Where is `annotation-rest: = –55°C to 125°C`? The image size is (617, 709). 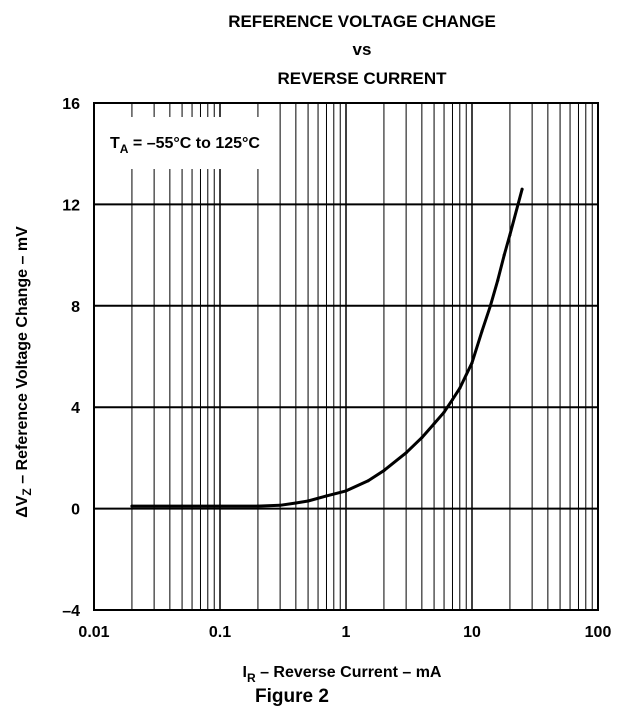 annotation-rest: = –55°C to 125°C is located at coordinates (194, 143).